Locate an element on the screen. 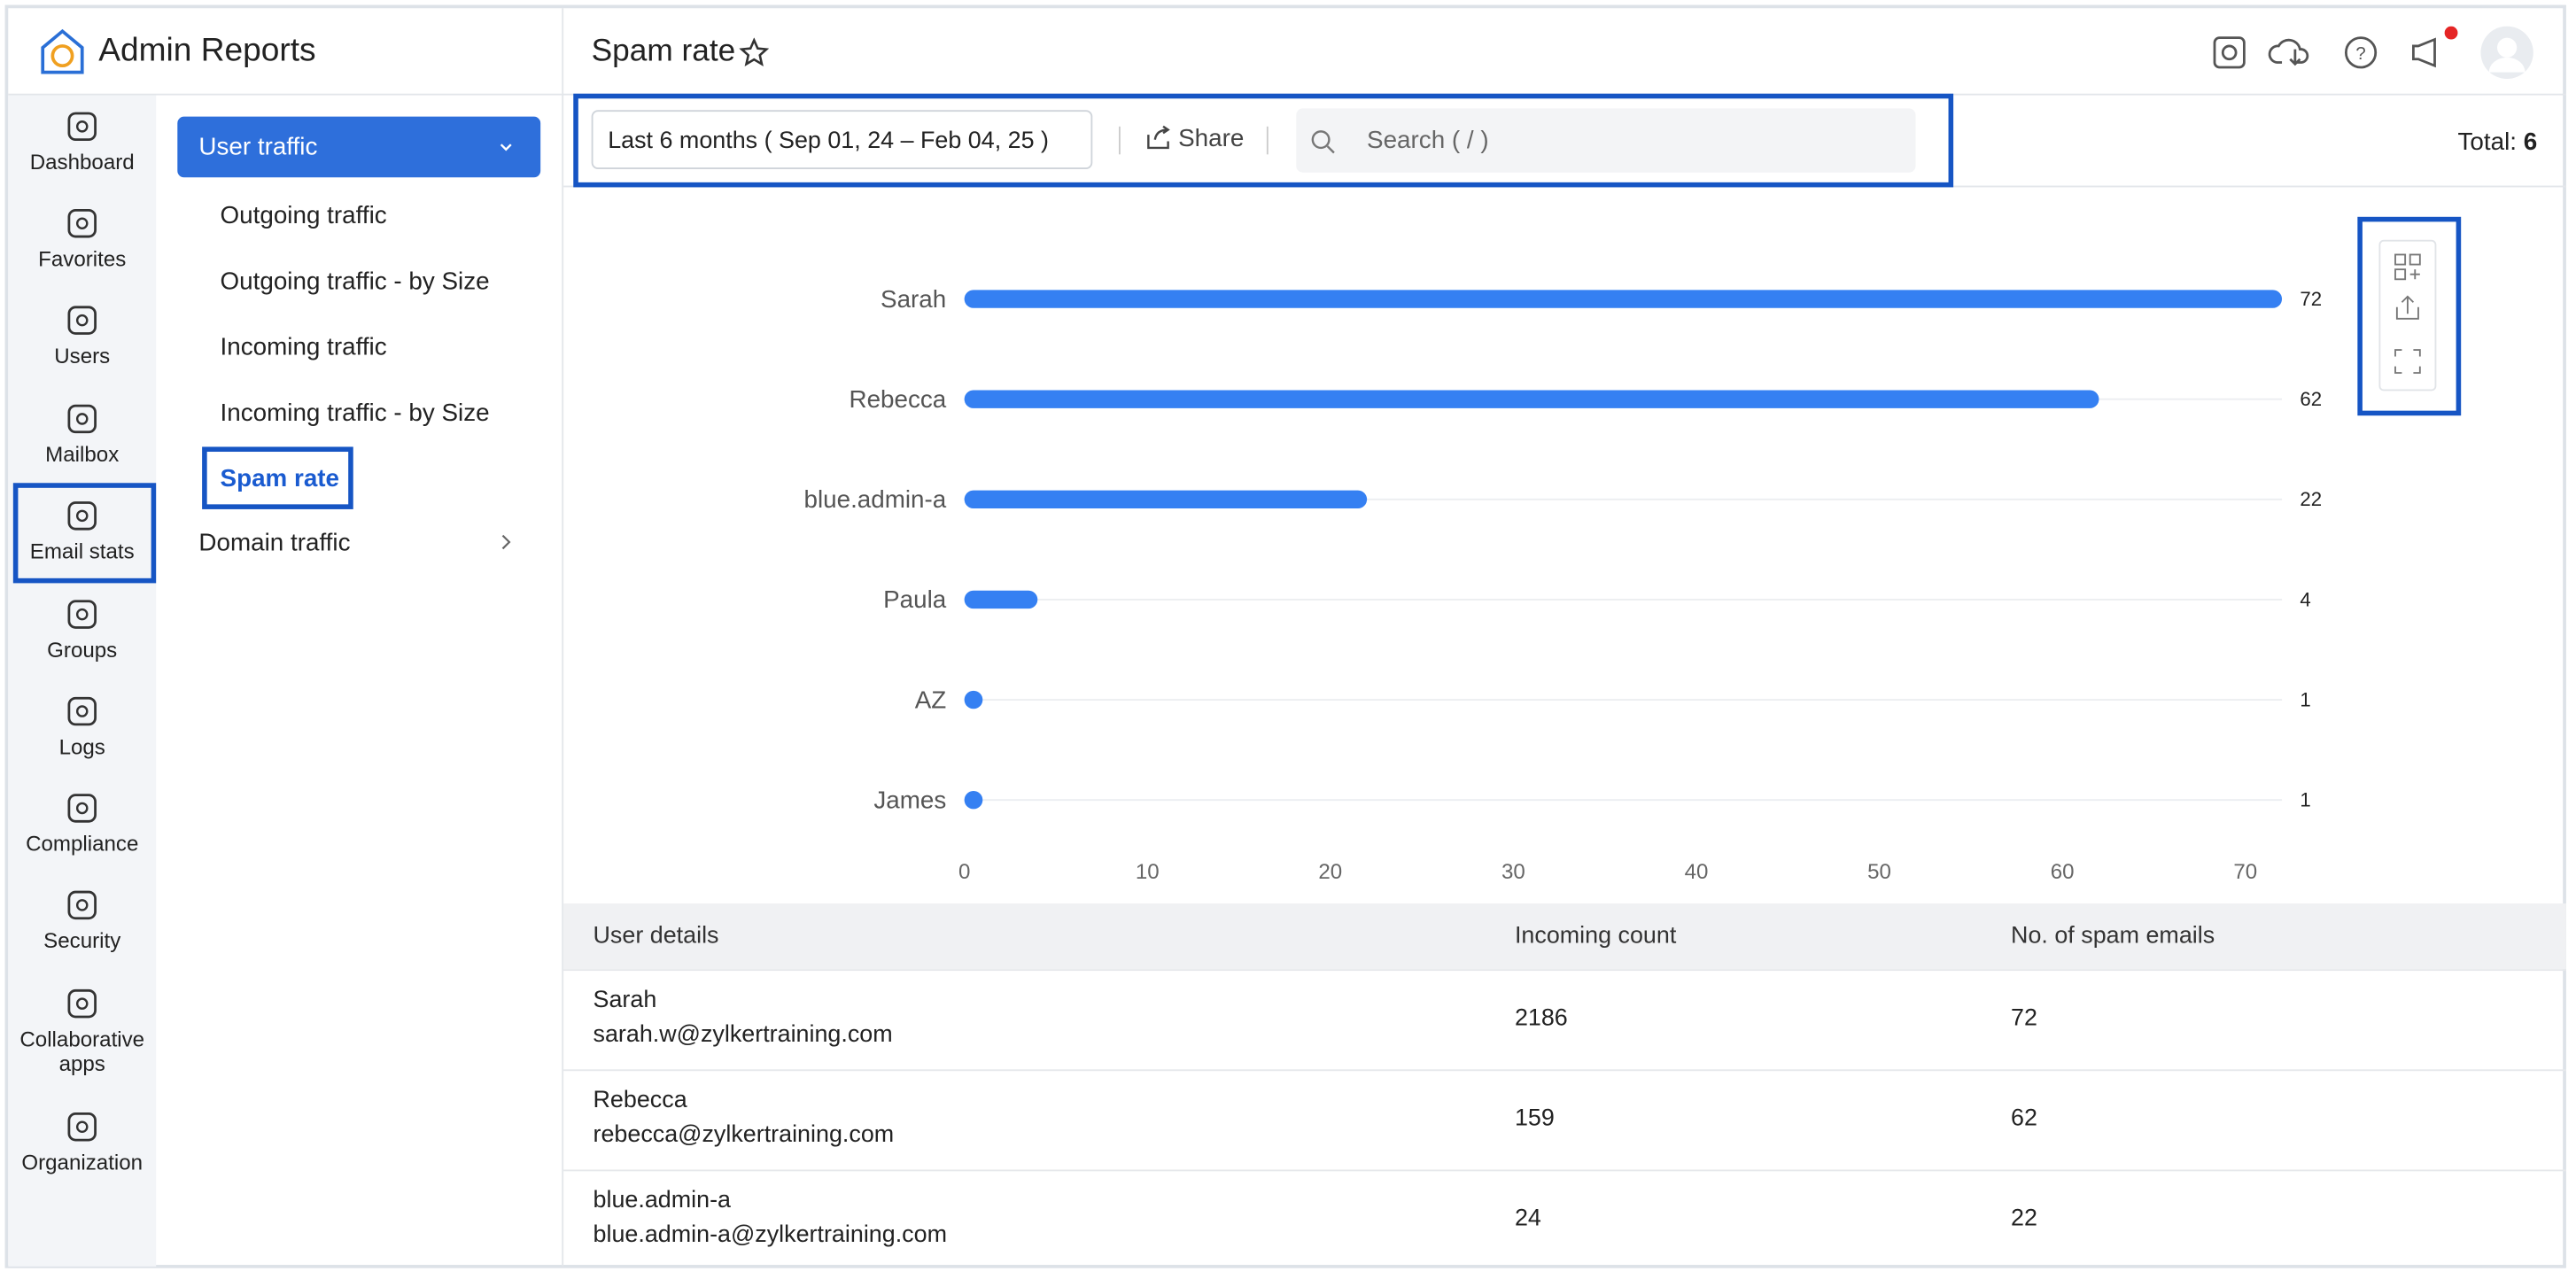 The width and height of the screenshot is (2576, 1279). nav-item: Email stats is located at coordinates (82, 530).